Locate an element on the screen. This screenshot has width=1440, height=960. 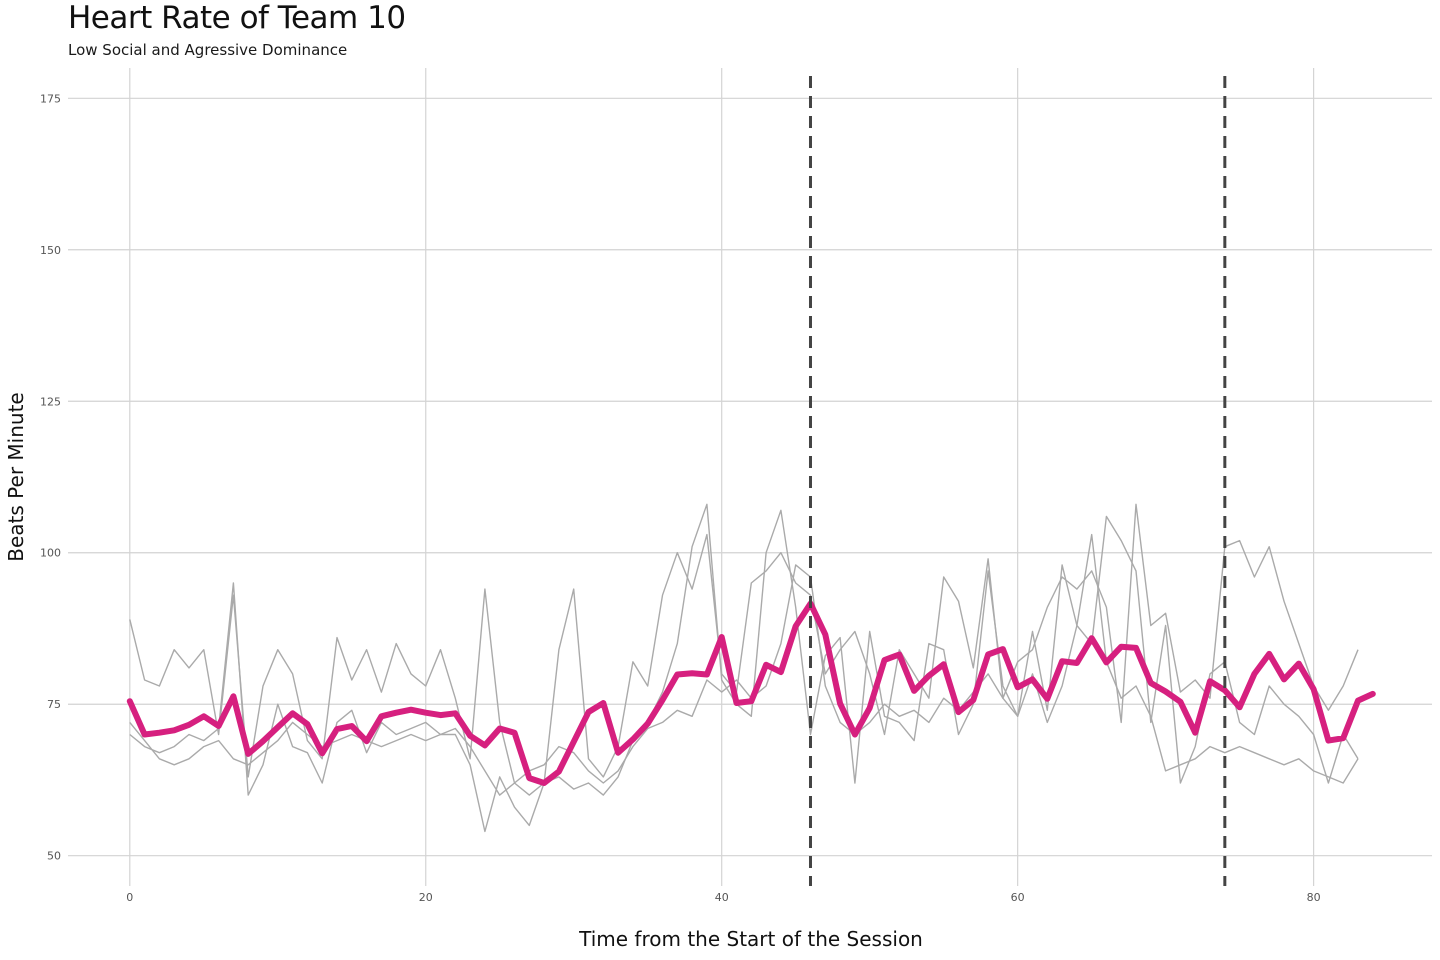
chart-subtitle: Low Social and Agressive Dominance is located at coordinates (208, 50).